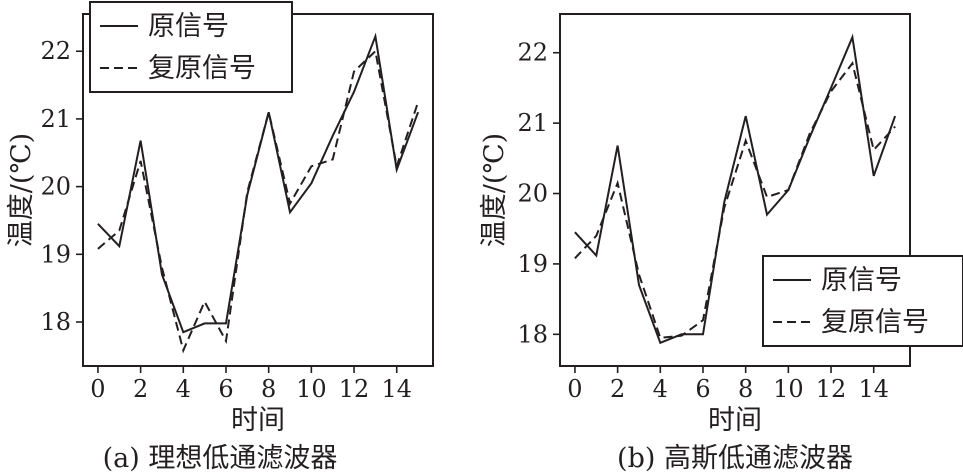 The height and width of the screenshot is (475, 963). Describe the element at coordinates (532, 123) in the screenshot. I see `chart-b-y-tick-label: 21` at that location.